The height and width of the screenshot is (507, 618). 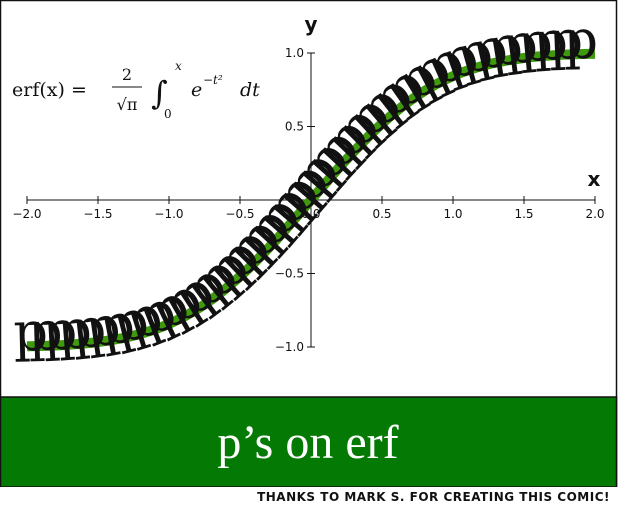 I want to click on x-tick-label: −2.0, so click(x=26, y=214).